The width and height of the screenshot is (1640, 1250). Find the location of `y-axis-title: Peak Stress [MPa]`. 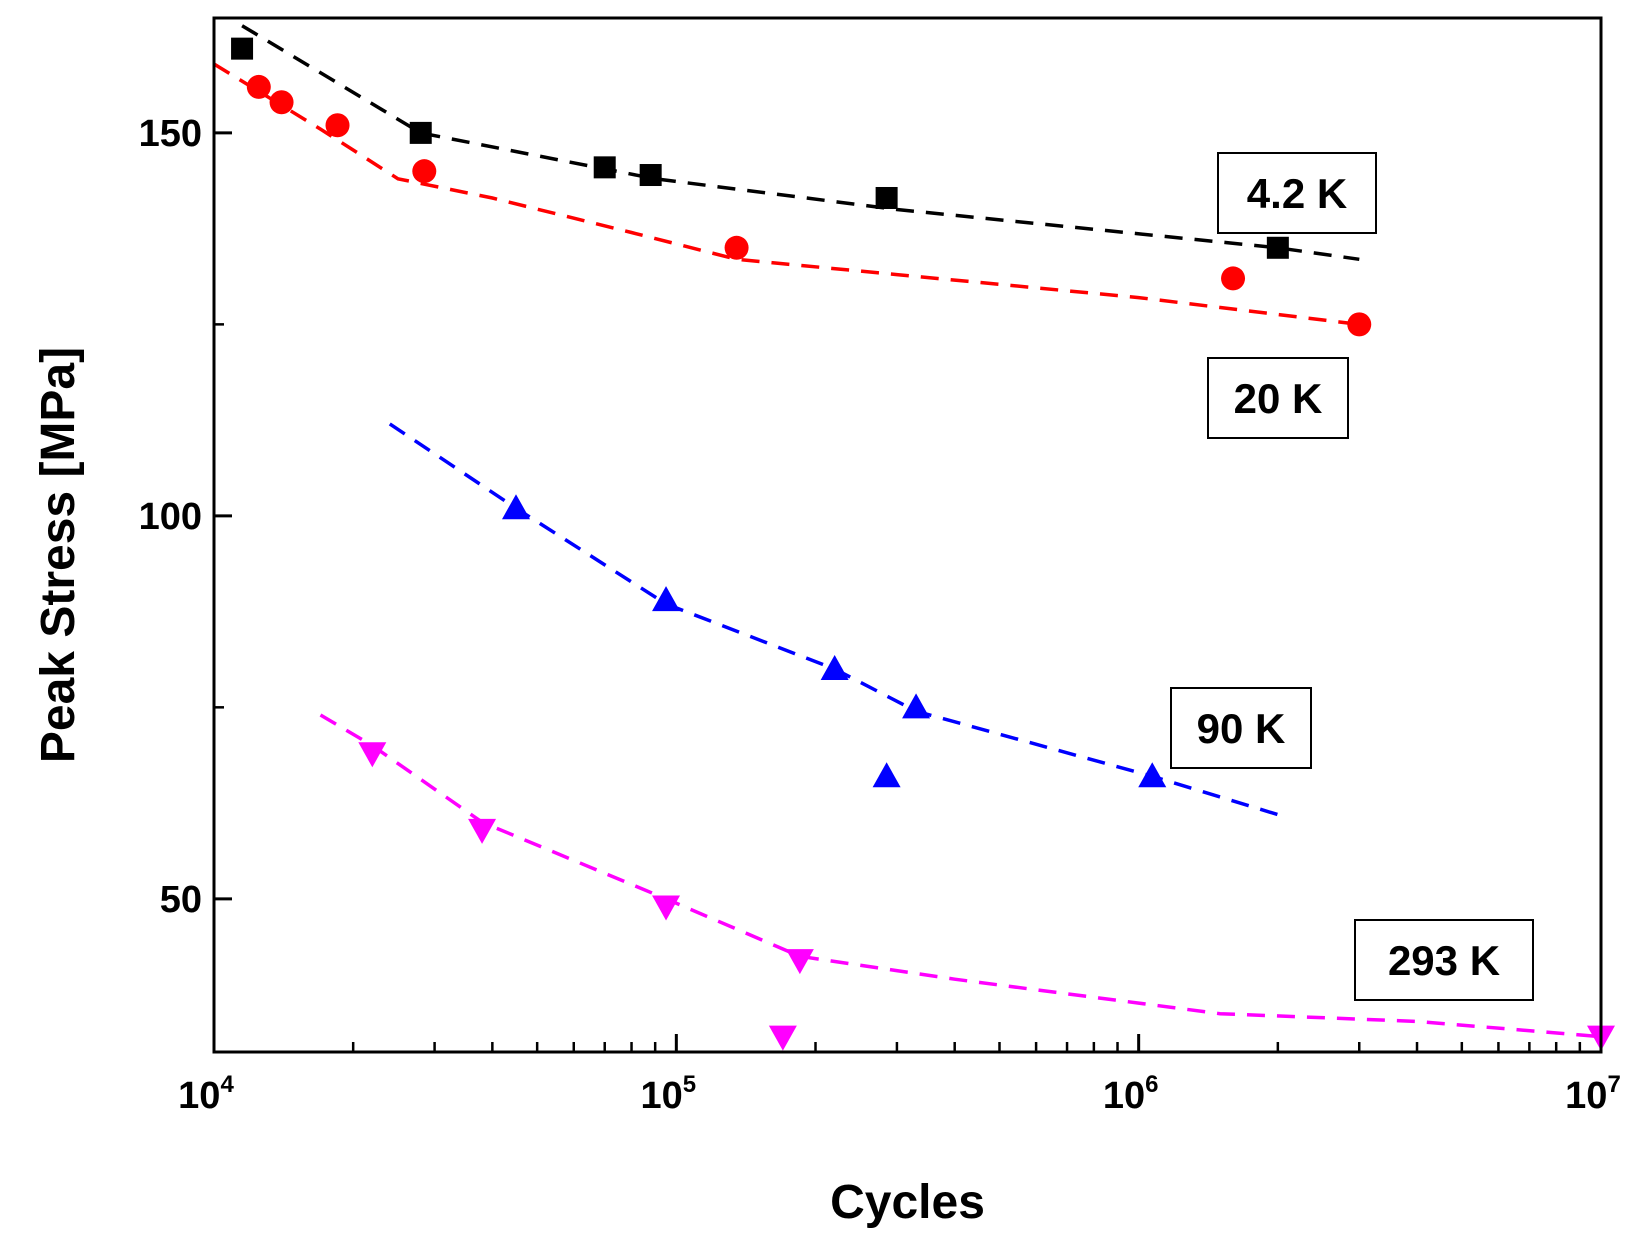

y-axis-title: Peak Stress [MPa] is located at coordinates (58, 555).